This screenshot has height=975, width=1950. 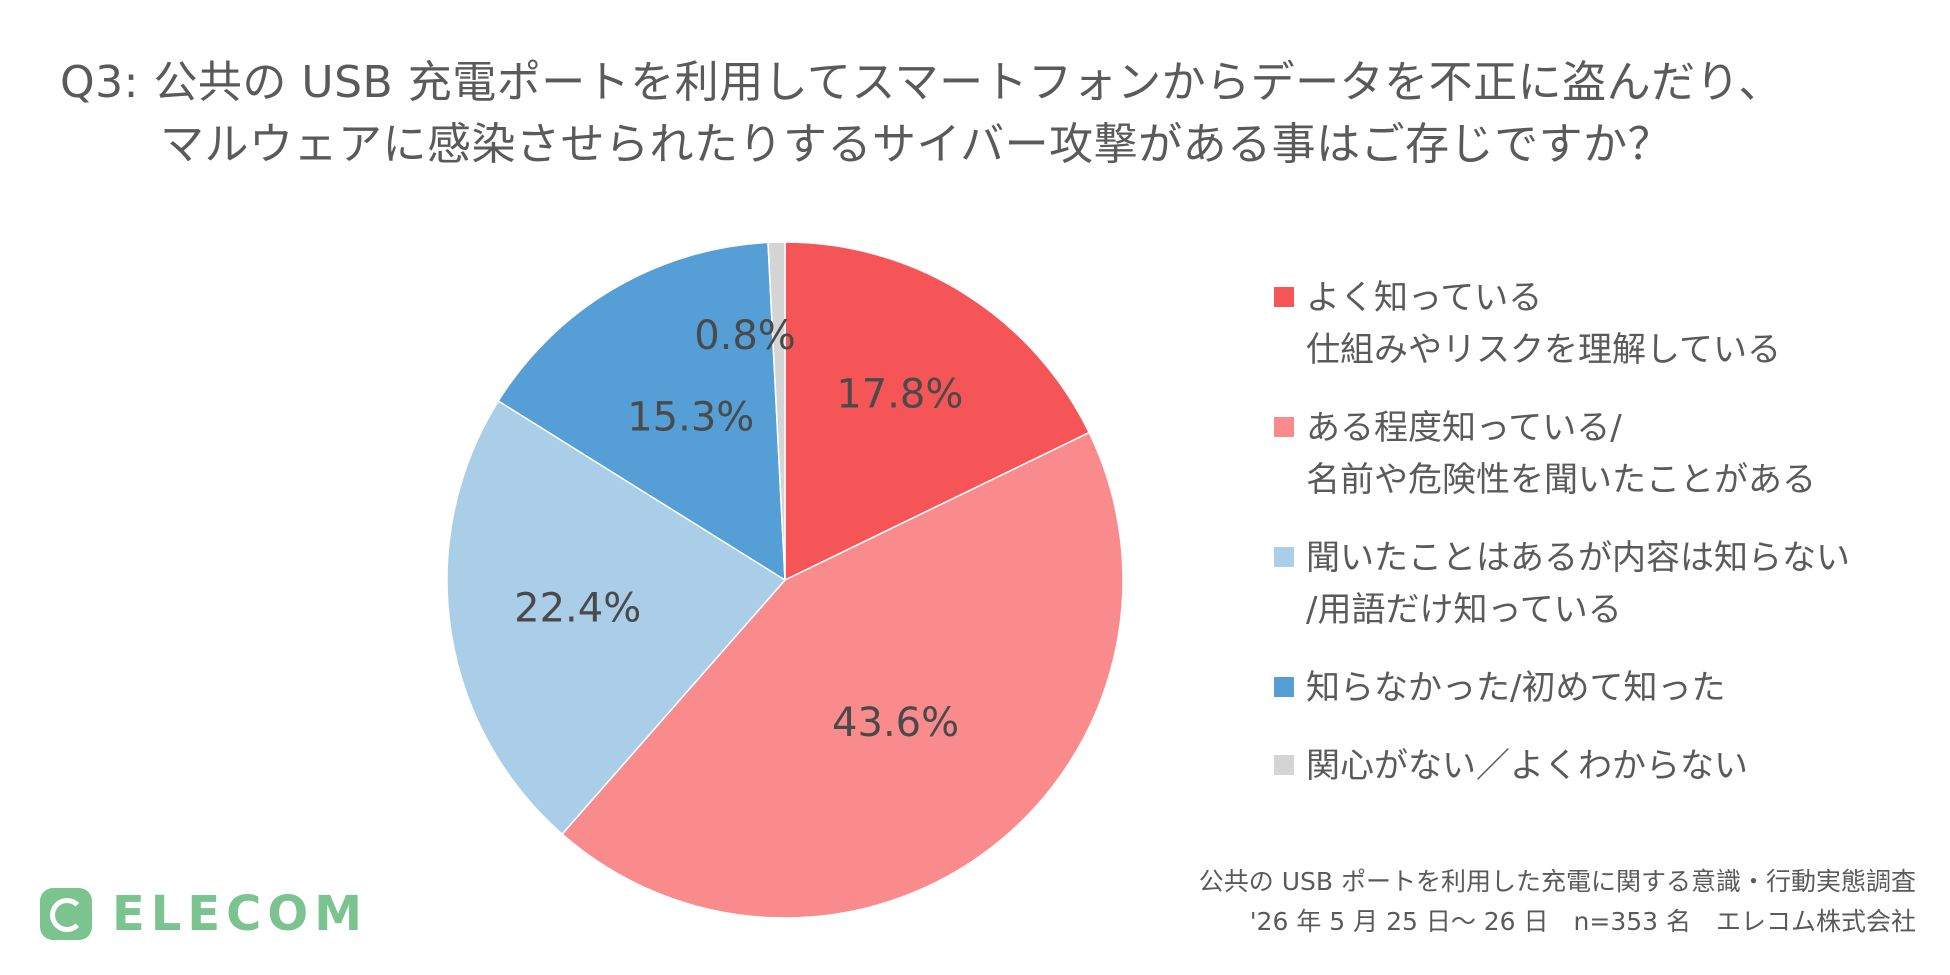 I want to click on legend-label-4-line-1: 知らなかった/初めて知った, so click(x=1516, y=688).